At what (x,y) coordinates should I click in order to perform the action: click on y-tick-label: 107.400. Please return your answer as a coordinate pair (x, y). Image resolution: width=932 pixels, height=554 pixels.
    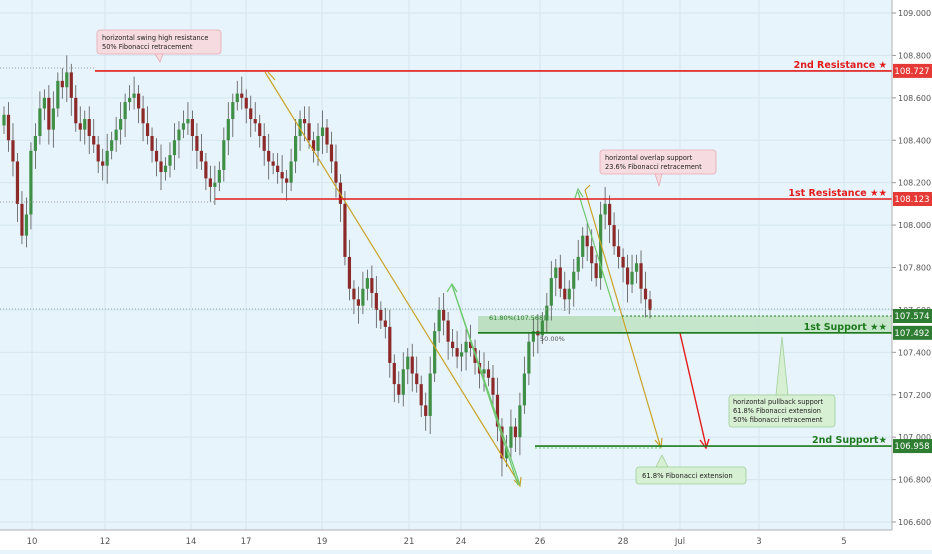
    Looking at the image, I should click on (914, 352).